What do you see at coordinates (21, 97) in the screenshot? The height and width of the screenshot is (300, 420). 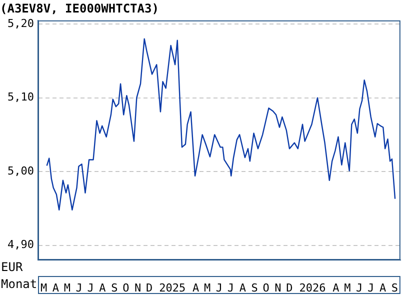 I see `y-tick-label: 5,10` at bounding box center [21, 97].